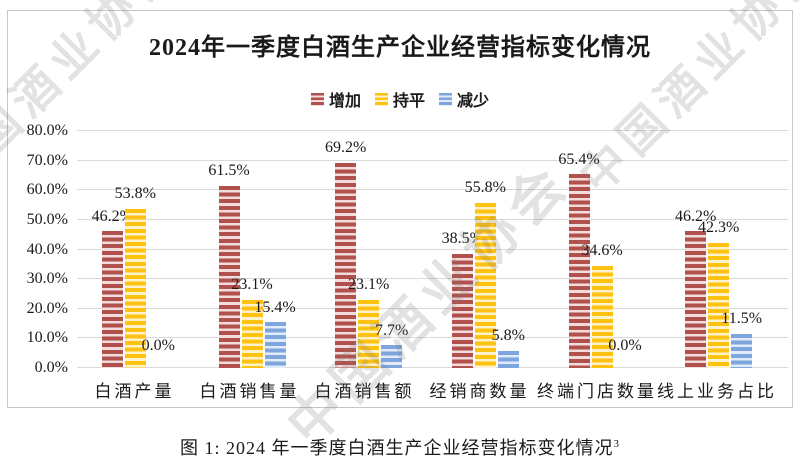  What do you see at coordinates (717, 391) in the screenshot?
I see `category-label: 线上业务占比` at bounding box center [717, 391].